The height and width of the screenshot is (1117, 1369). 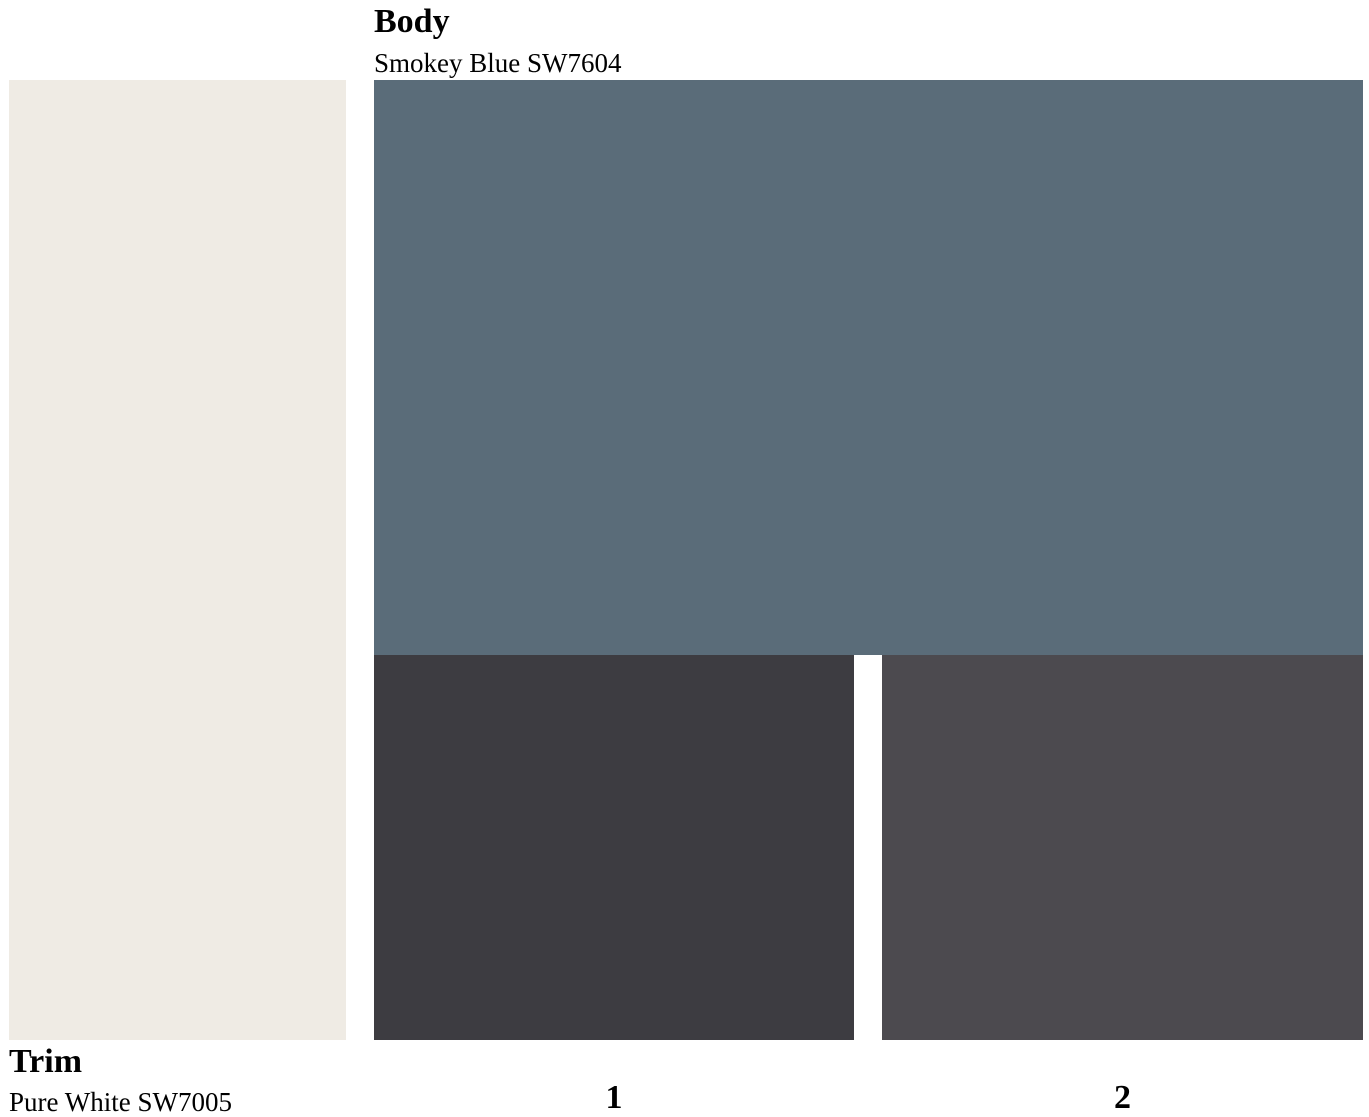 What do you see at coordinates (412, 21) in the screenshot?
I see `body-heading: Body` at bounding box center [412, 21].